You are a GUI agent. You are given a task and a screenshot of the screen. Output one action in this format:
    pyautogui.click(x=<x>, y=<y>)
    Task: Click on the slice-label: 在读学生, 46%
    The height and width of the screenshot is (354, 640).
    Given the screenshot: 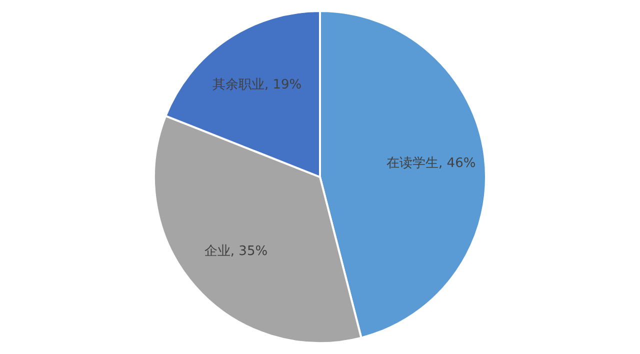 What is the action you would take?
    pyautogui.click(x=431, y=163)
    